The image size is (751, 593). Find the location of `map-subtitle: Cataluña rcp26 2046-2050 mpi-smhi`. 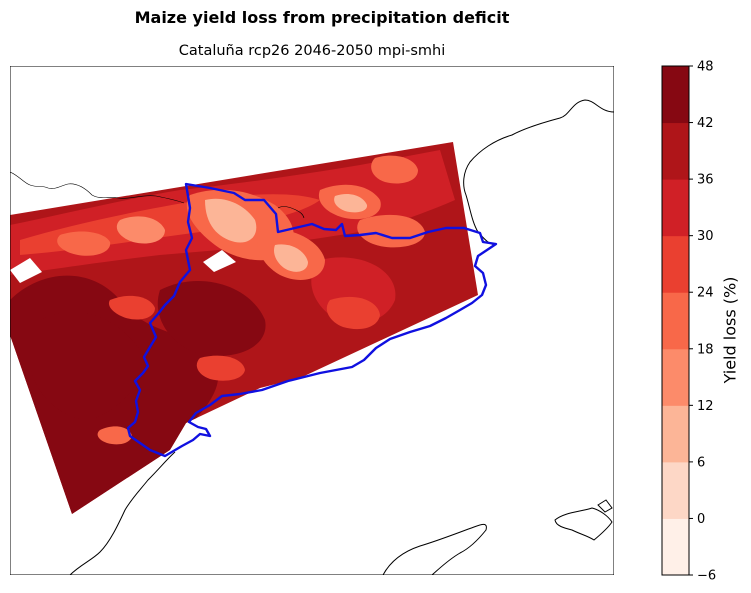

map-subtitle: Cataluña rcp26 2046-2050 mpi-smhi is located at coordinates (312, 51).